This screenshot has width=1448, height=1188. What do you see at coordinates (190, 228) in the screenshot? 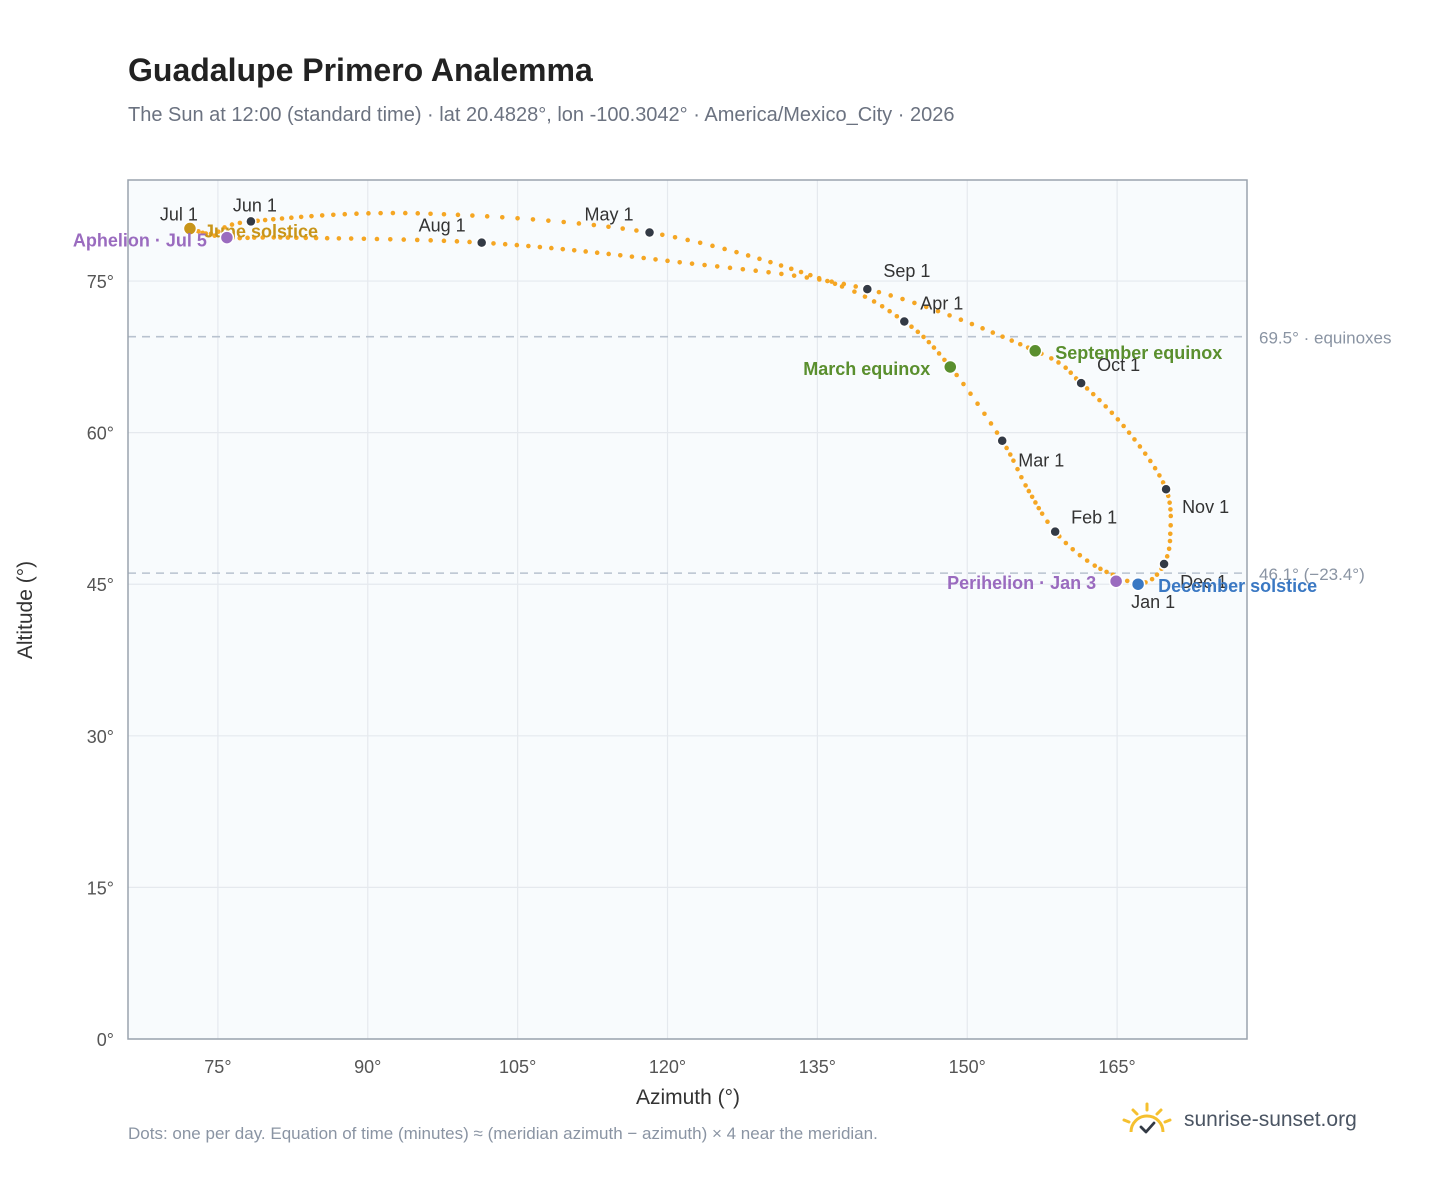
I see `event-marker-june-solstice` at bounding box center [190, 228].